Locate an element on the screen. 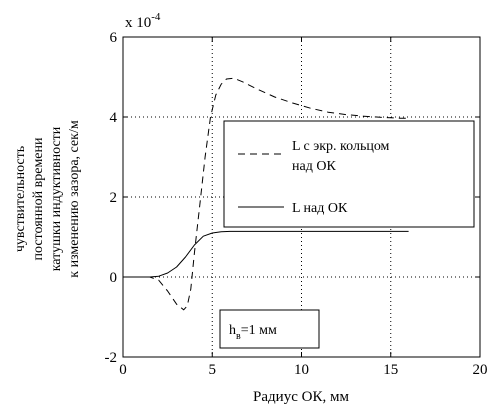  x-tick-label: 5 is located at coordinates (213, 370).